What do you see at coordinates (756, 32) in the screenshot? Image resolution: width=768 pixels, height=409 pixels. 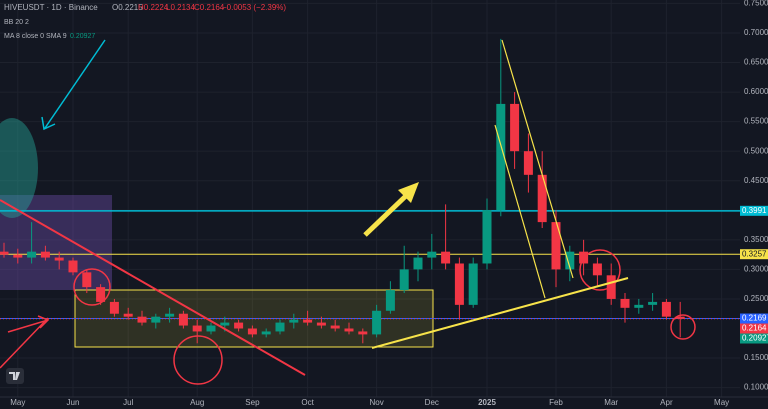 I see `y-tick-label: 0.7000` at bounding box center [756, 32].